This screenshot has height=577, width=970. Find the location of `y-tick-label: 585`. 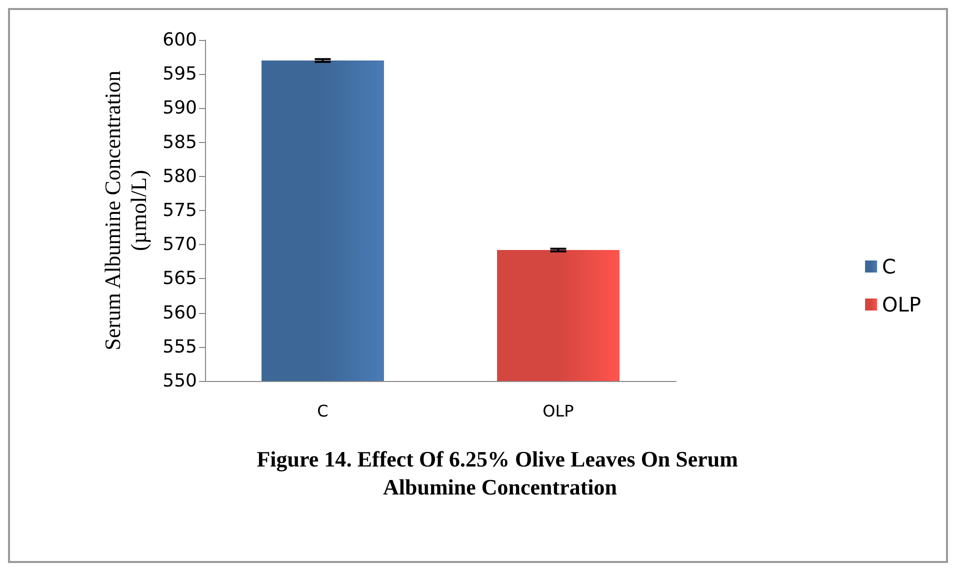

y-tick-label: 585 is located at coordinates (179, 142).